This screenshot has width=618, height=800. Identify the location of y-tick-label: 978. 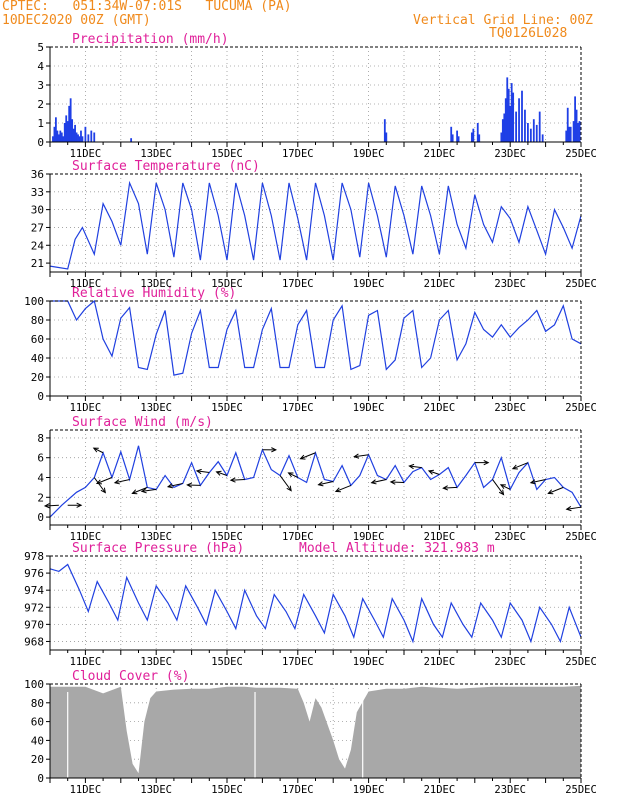
(34, 556).